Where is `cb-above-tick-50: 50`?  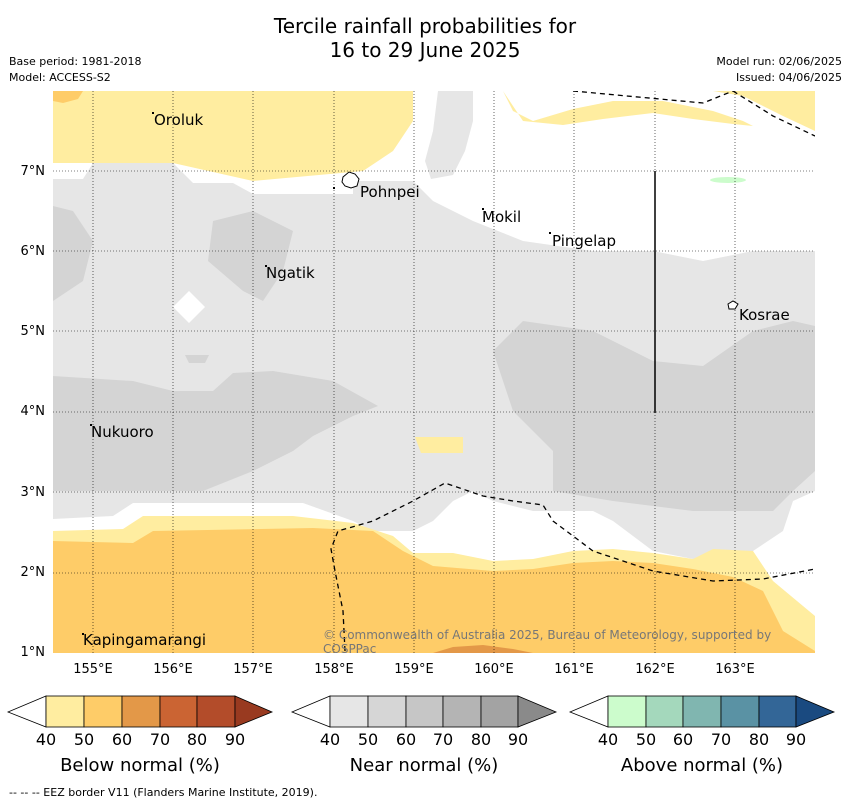 cb-above-tick-50: 50 is located at coordinates (646, 739).